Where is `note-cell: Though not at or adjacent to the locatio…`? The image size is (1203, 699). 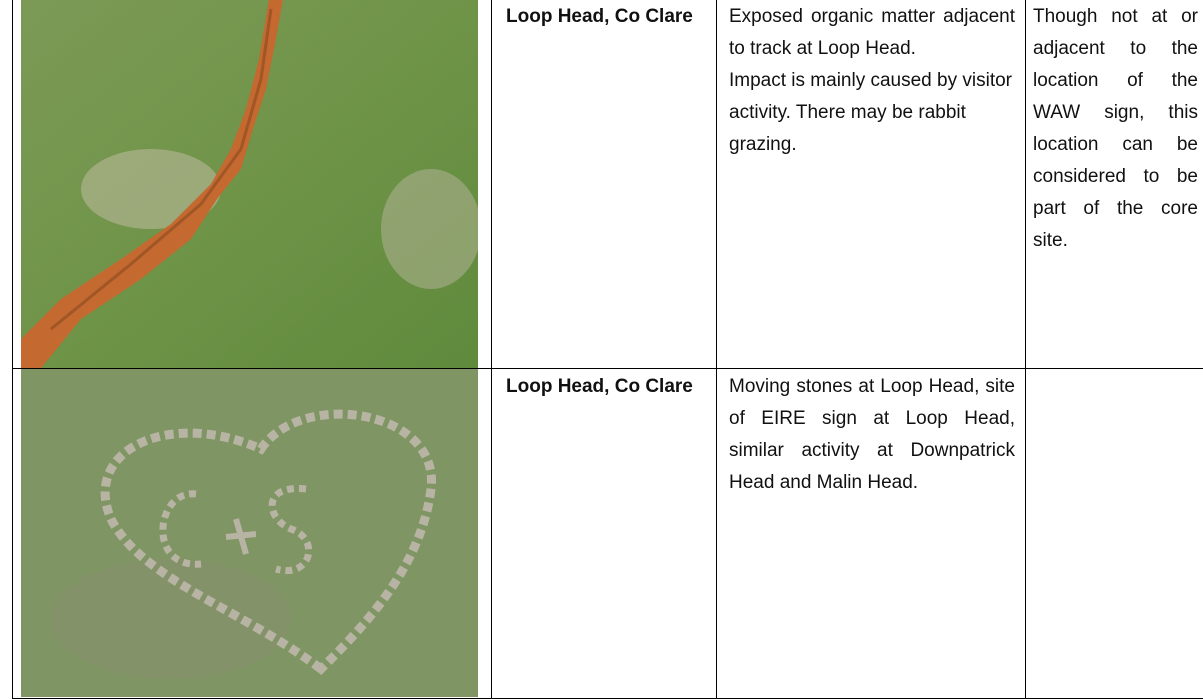
note-cell: Though not at or adjacent to the locatio… is located at coordinates (1114, 184).